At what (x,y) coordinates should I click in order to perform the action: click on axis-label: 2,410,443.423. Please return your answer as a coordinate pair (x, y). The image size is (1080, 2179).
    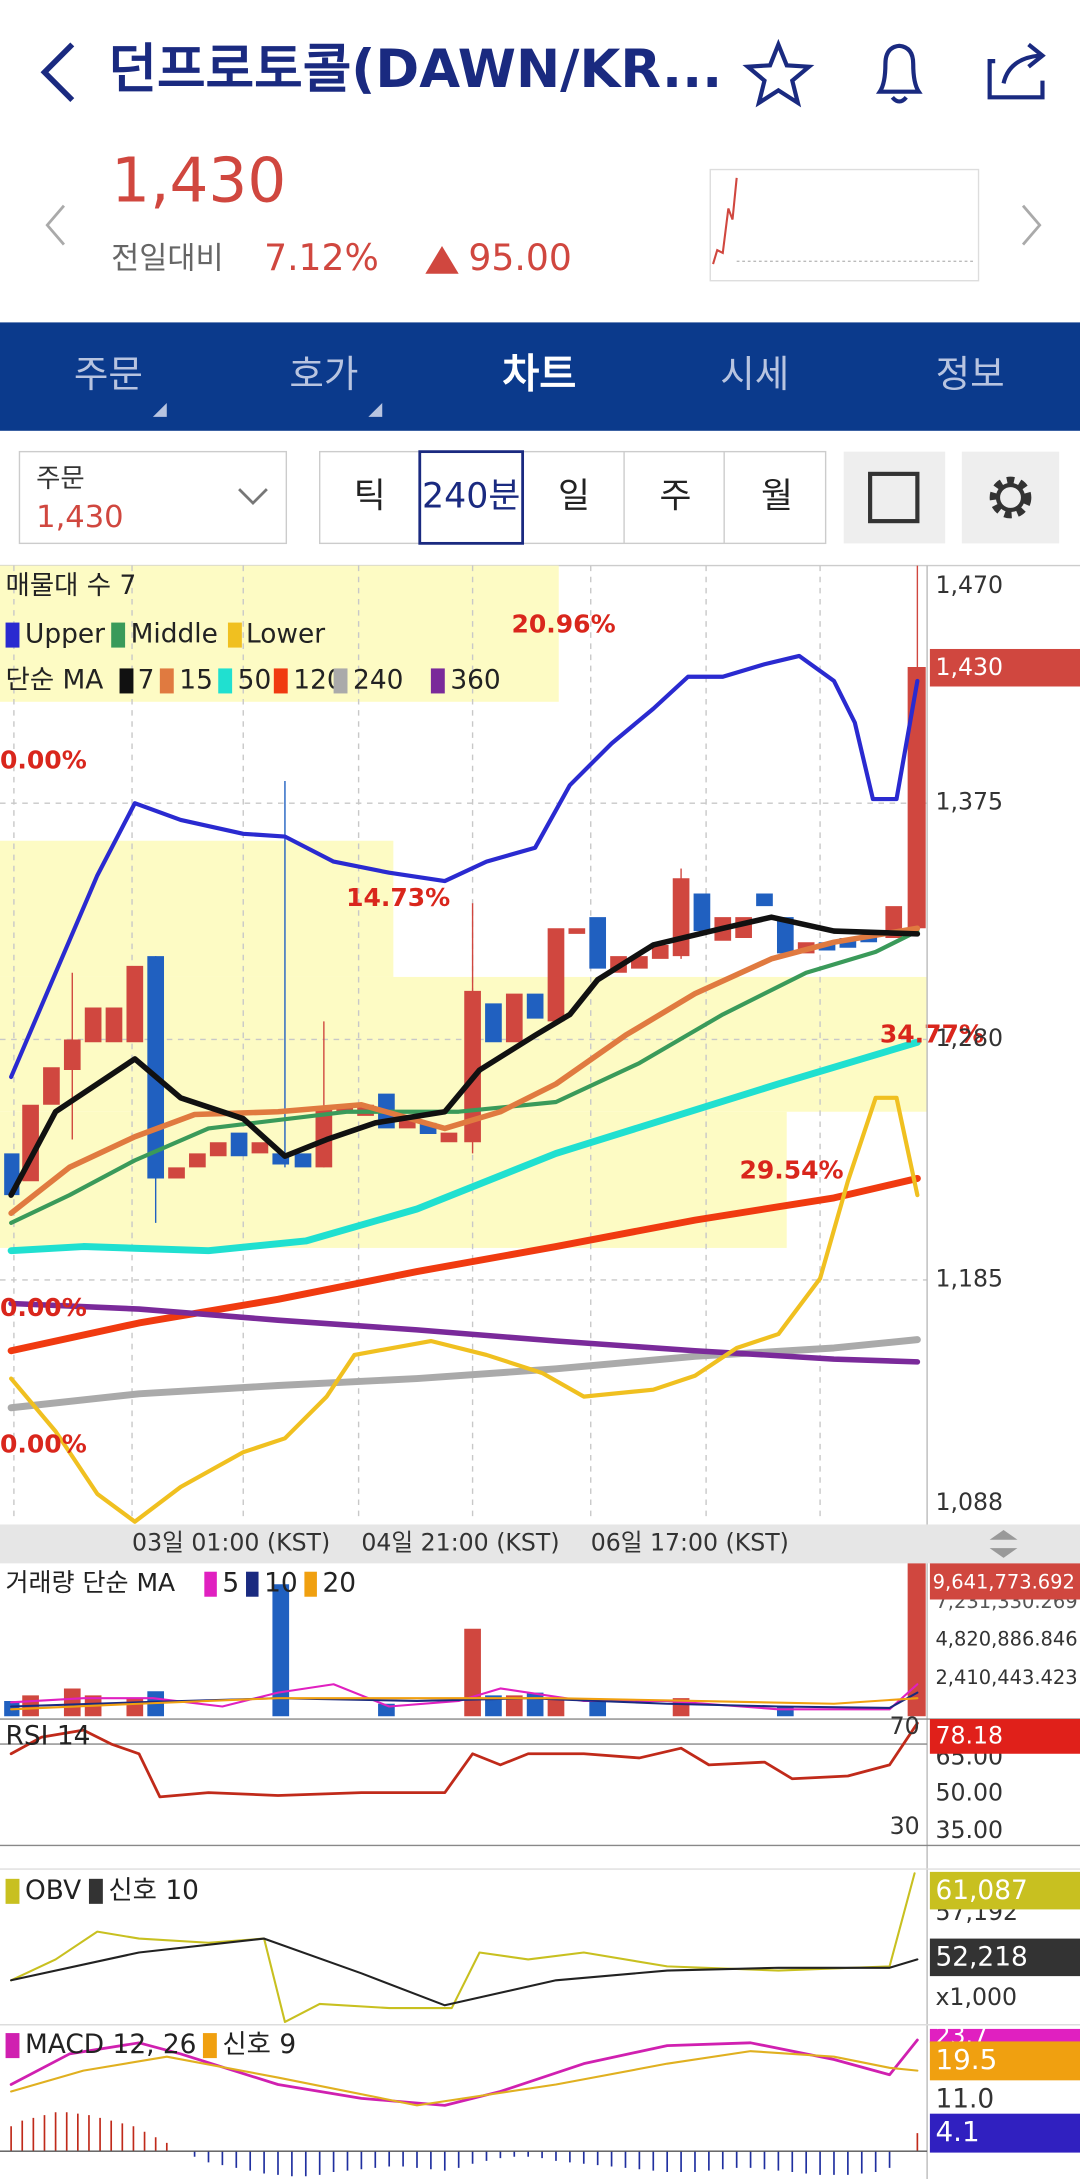
    Looking at the image, I should click on (1006, 1677).